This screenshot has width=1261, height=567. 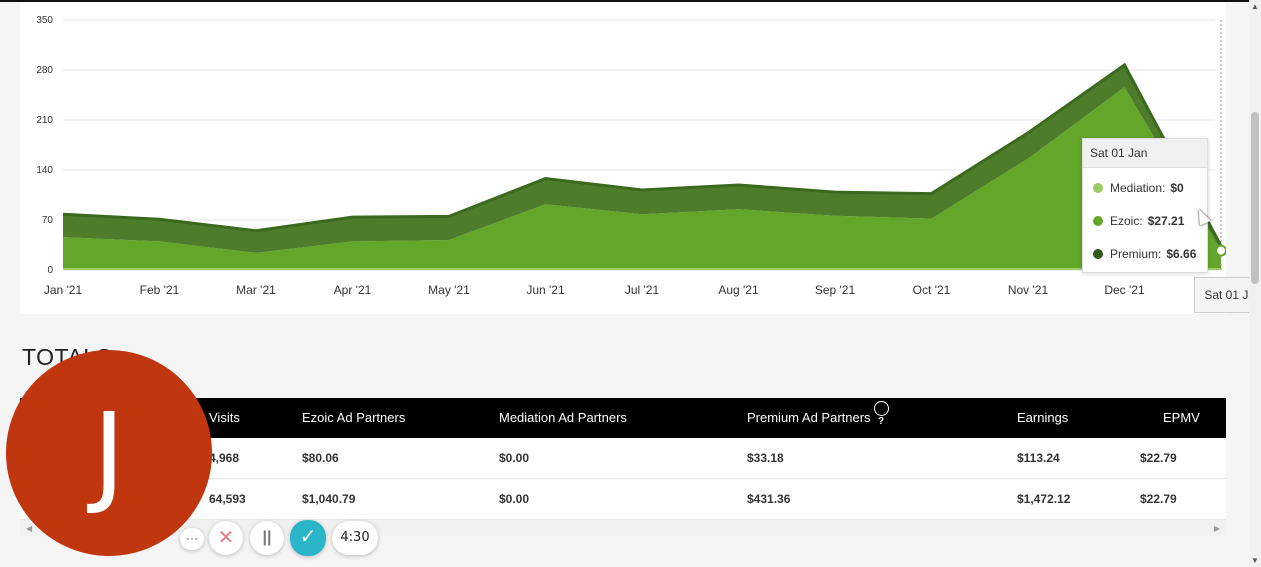 I want to click on avatar: J, so click(x=109, y=453).